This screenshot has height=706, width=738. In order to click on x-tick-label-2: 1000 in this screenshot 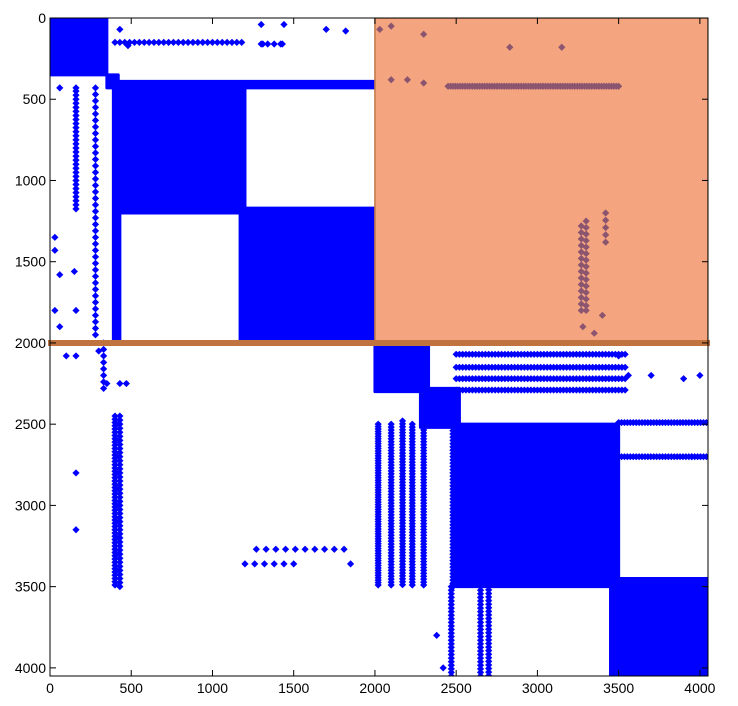, I will do `click(212, 688)`.